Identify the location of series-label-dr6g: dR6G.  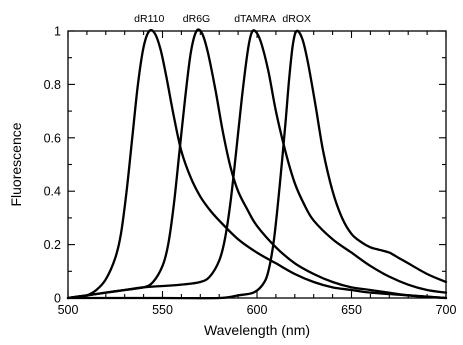
(196, 19).